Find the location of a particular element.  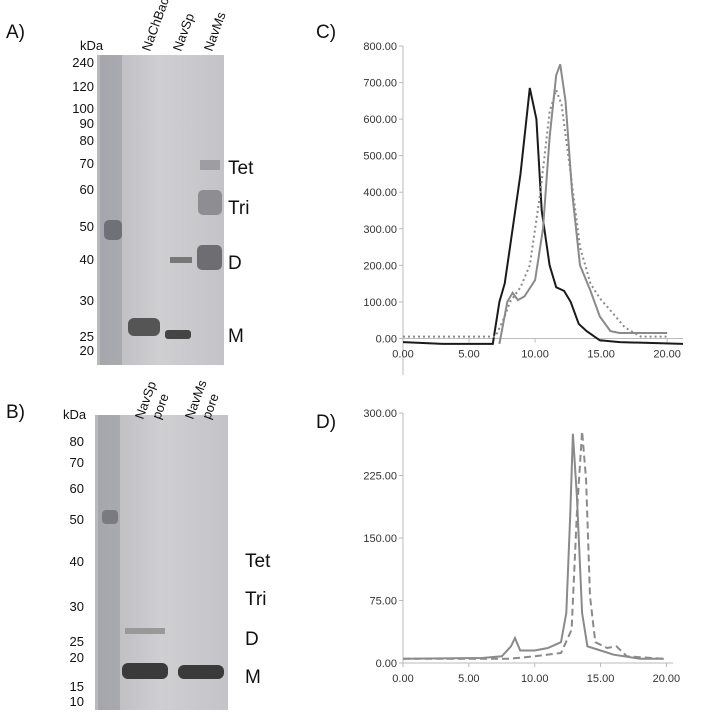

y-tick-label: 75.00 is located at coordinates (383, 602).